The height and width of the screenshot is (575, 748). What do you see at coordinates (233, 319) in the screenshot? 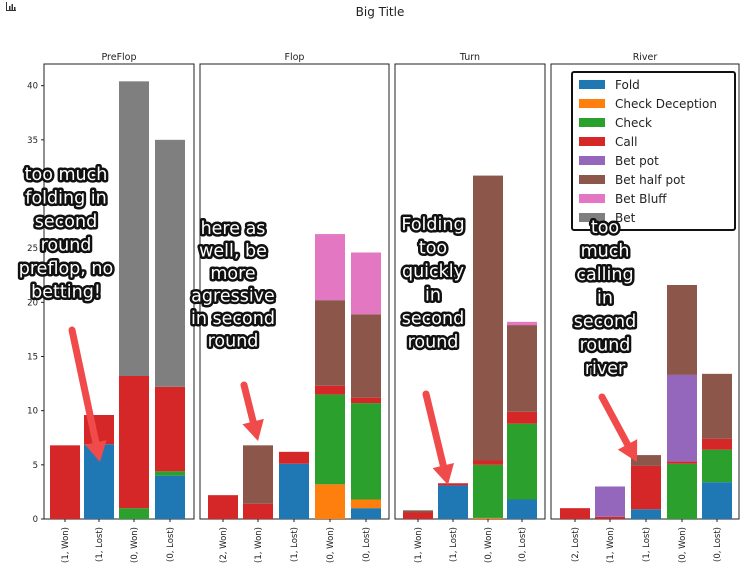
I see `annotation-text: in second` at bounding box center [233, 319].